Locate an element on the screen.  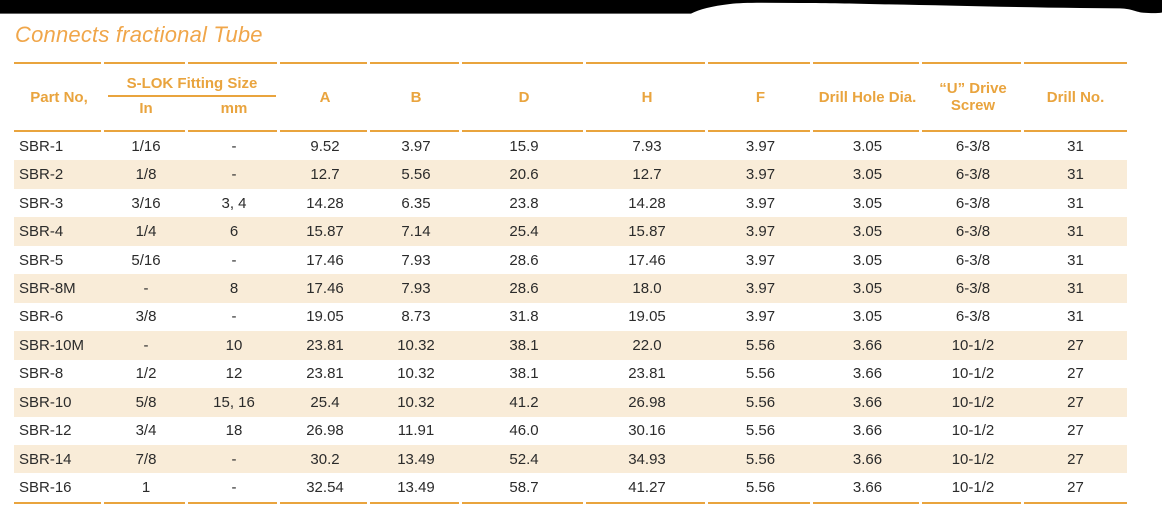
cell-a: 26.98 is located at coordinates (325, 431).